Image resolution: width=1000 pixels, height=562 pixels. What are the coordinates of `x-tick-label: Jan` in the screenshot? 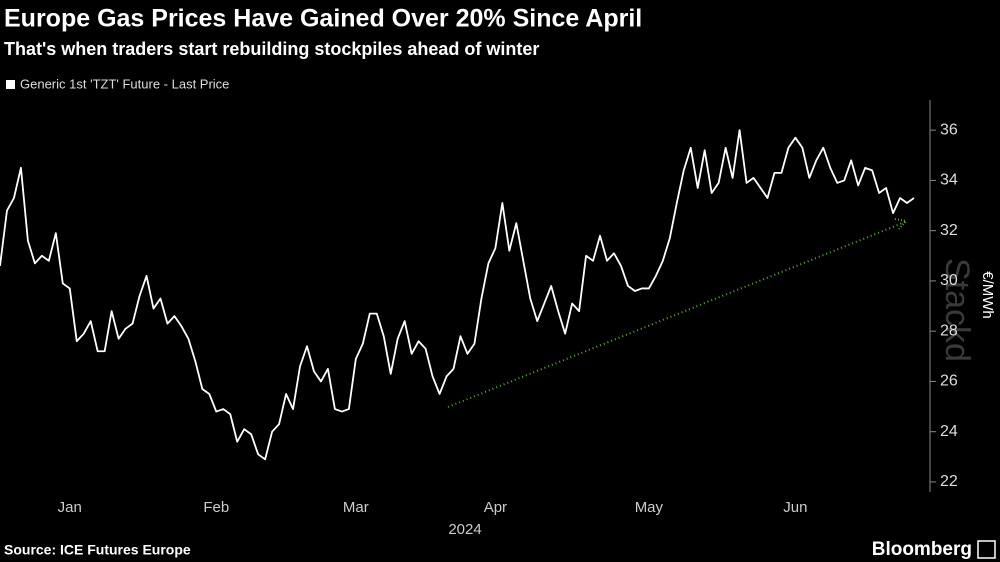 It's located at (70, 507).